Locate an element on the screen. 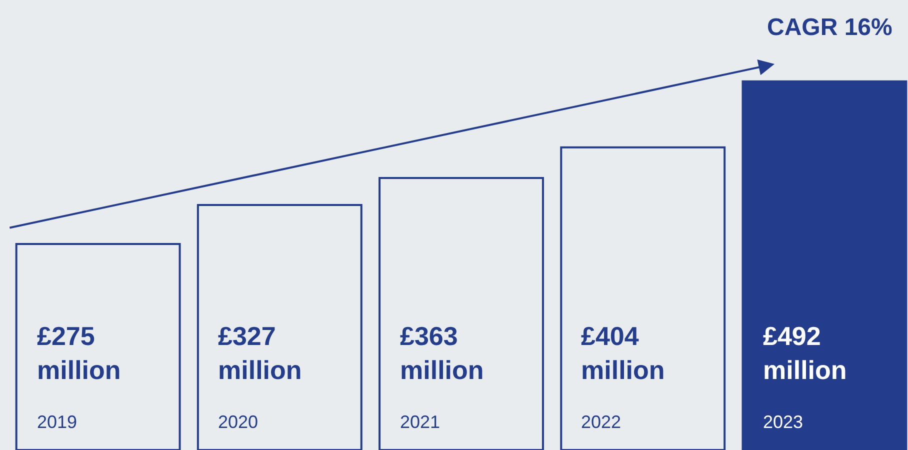  text: CAGR 16% is located at coordinates (829, 27).